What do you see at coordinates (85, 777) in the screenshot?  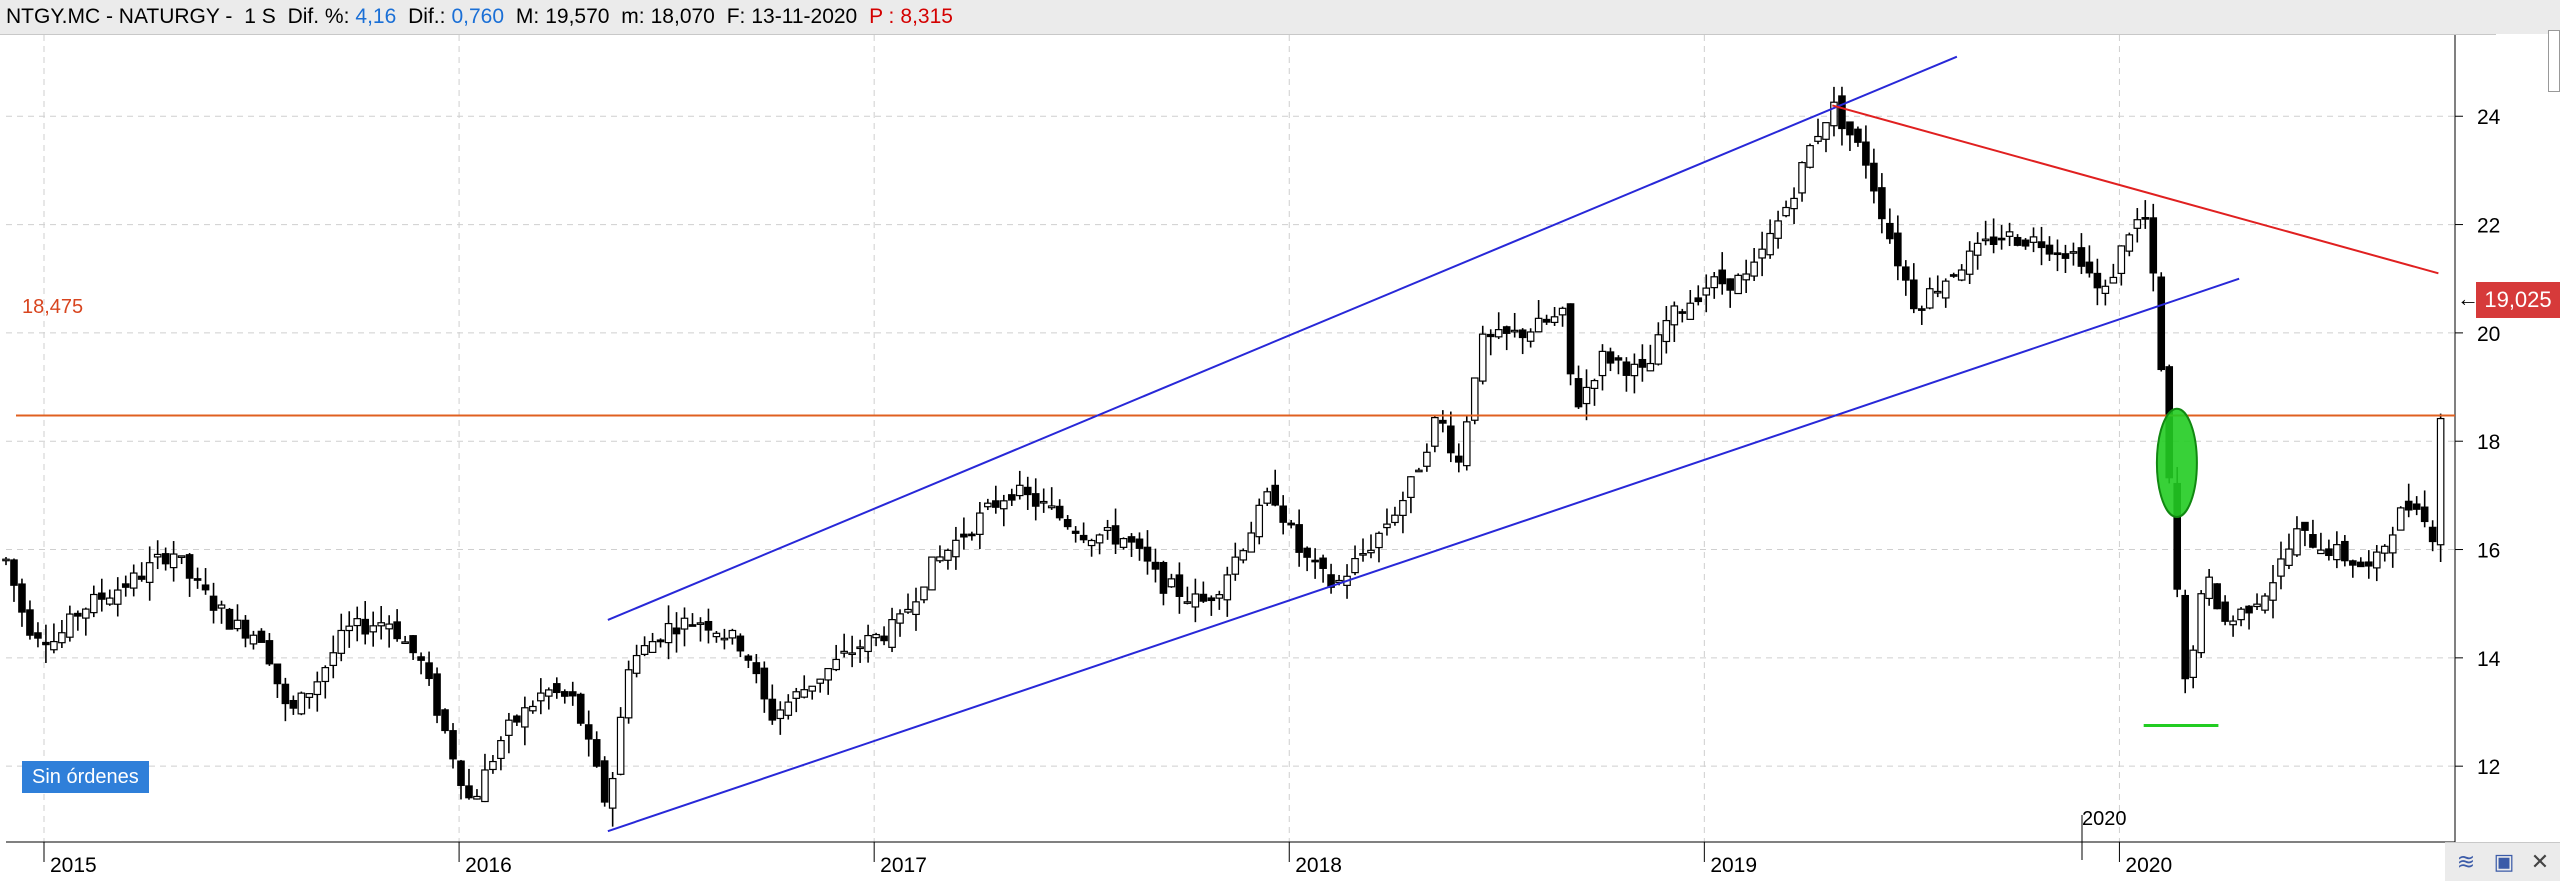 I see `orders-badge: Sin órdenes` at bounding box center [85, 777].